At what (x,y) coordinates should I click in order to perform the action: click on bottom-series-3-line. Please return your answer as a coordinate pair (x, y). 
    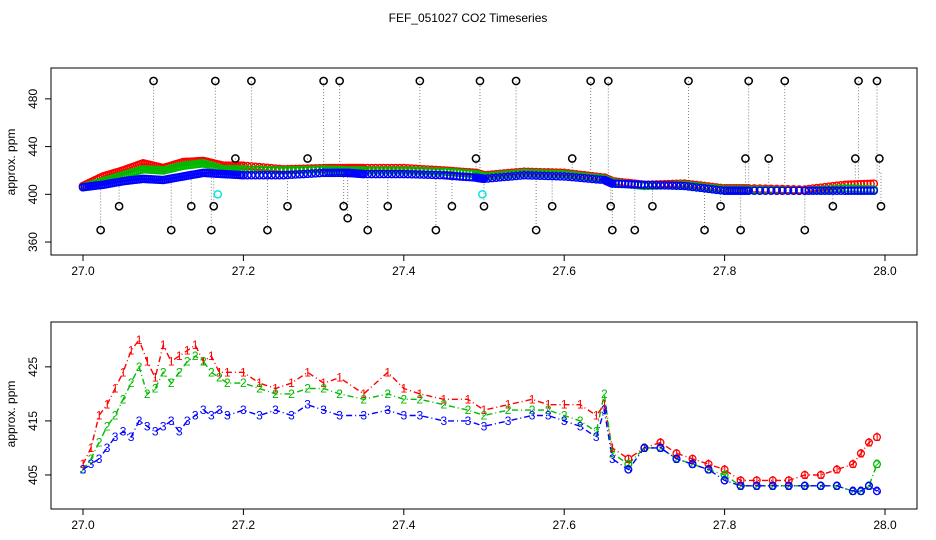
    Looking at the image, I should click on (480, 447).